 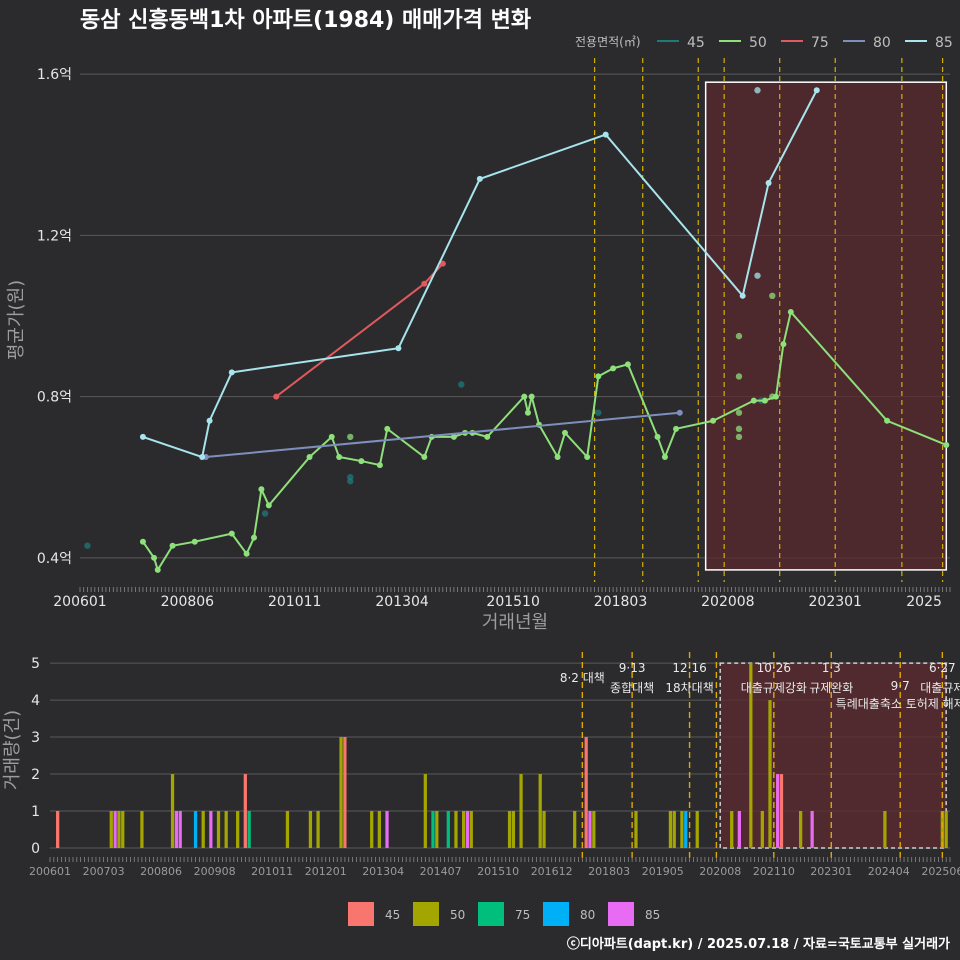 I want to click on legend-label-45: 45, so click(x=696, y=43).